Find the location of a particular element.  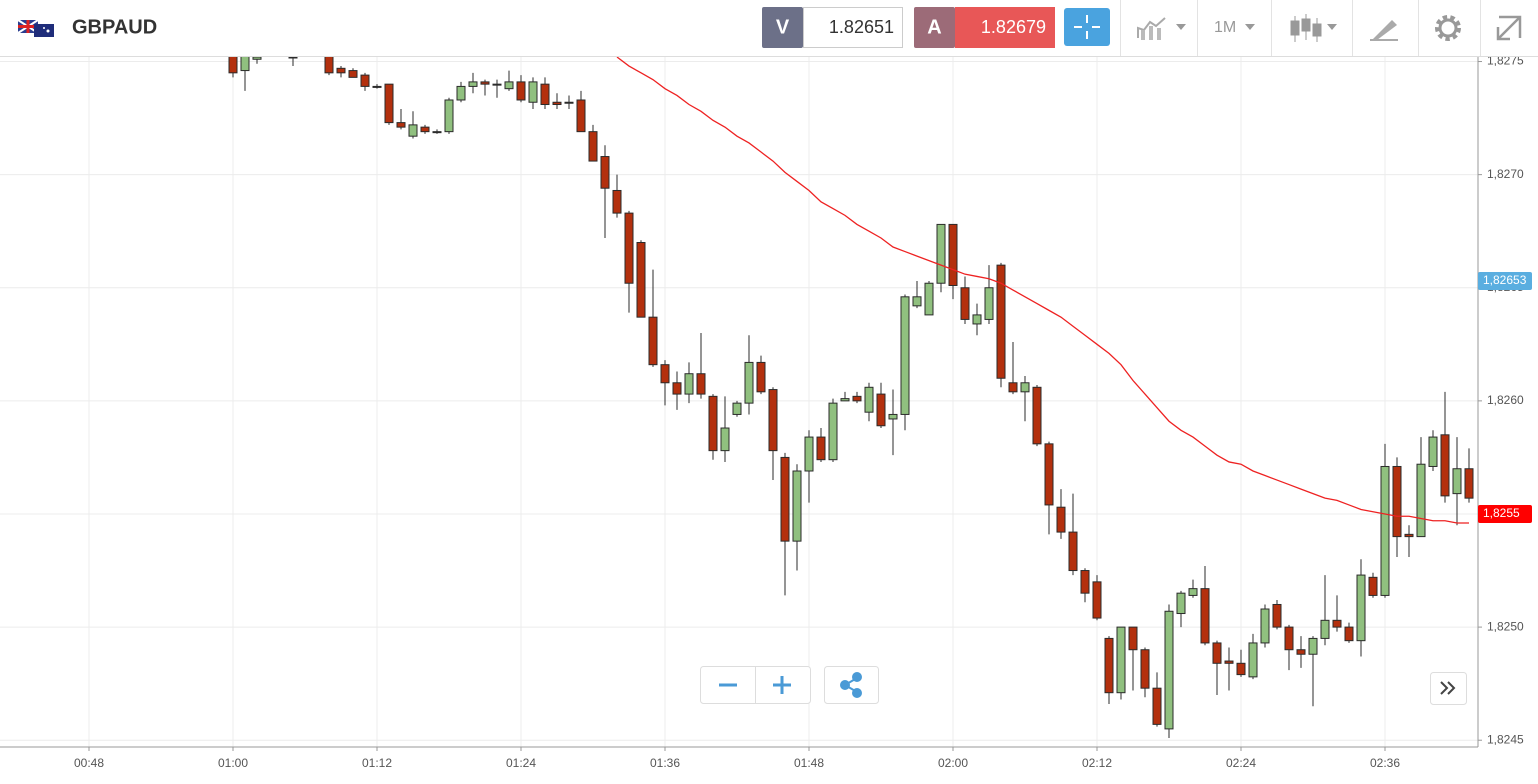

scroll-end-button is located at coordinates (1448, 688).